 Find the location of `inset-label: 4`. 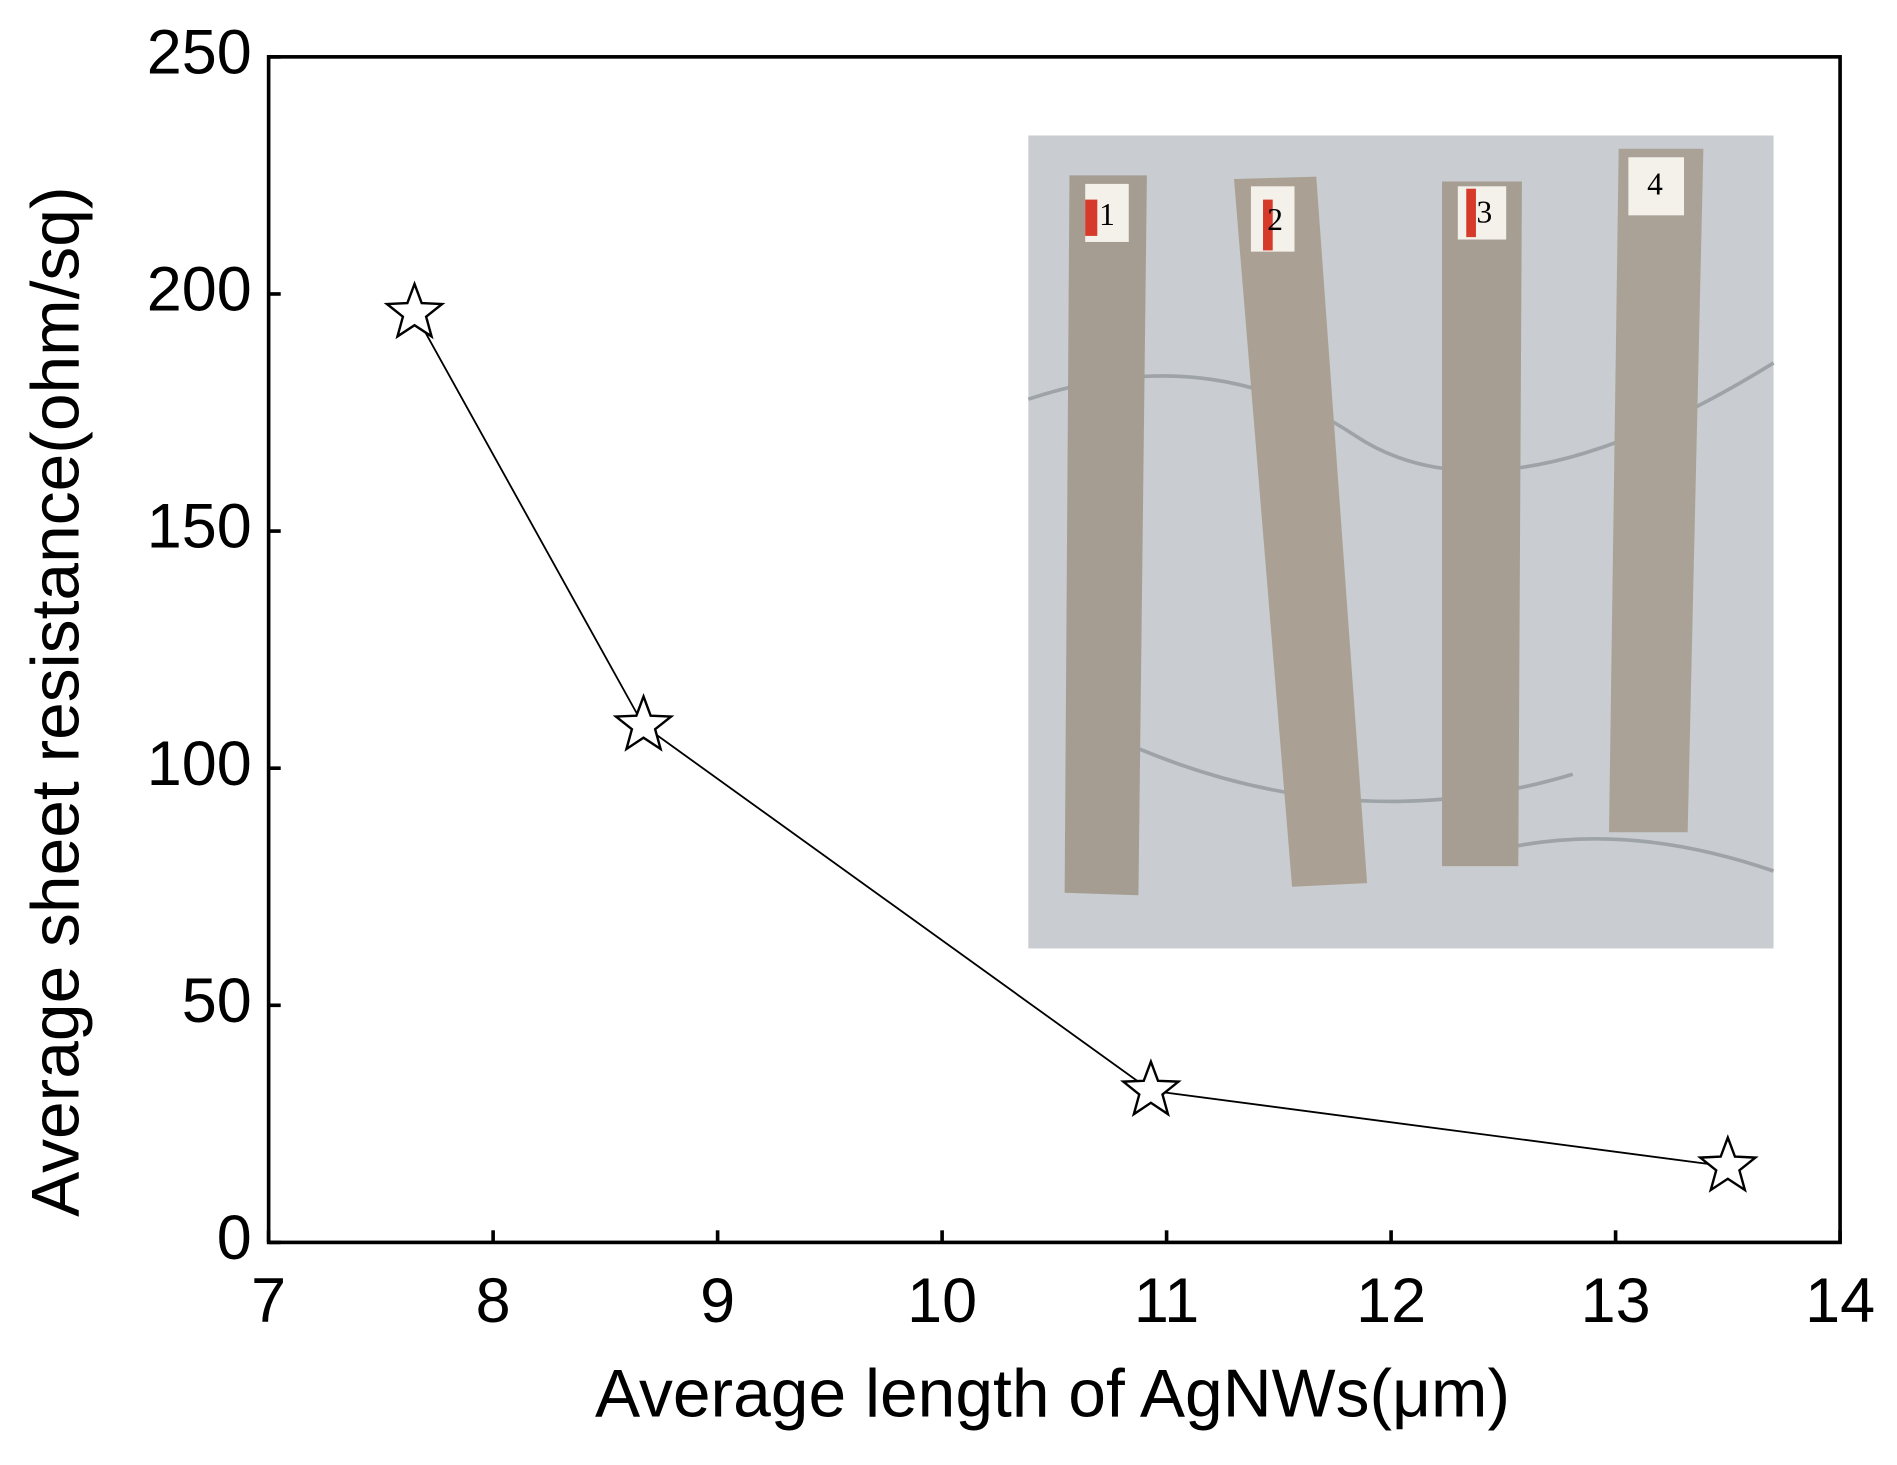

inset-label: 4 is located at coordinates (1655, 184).